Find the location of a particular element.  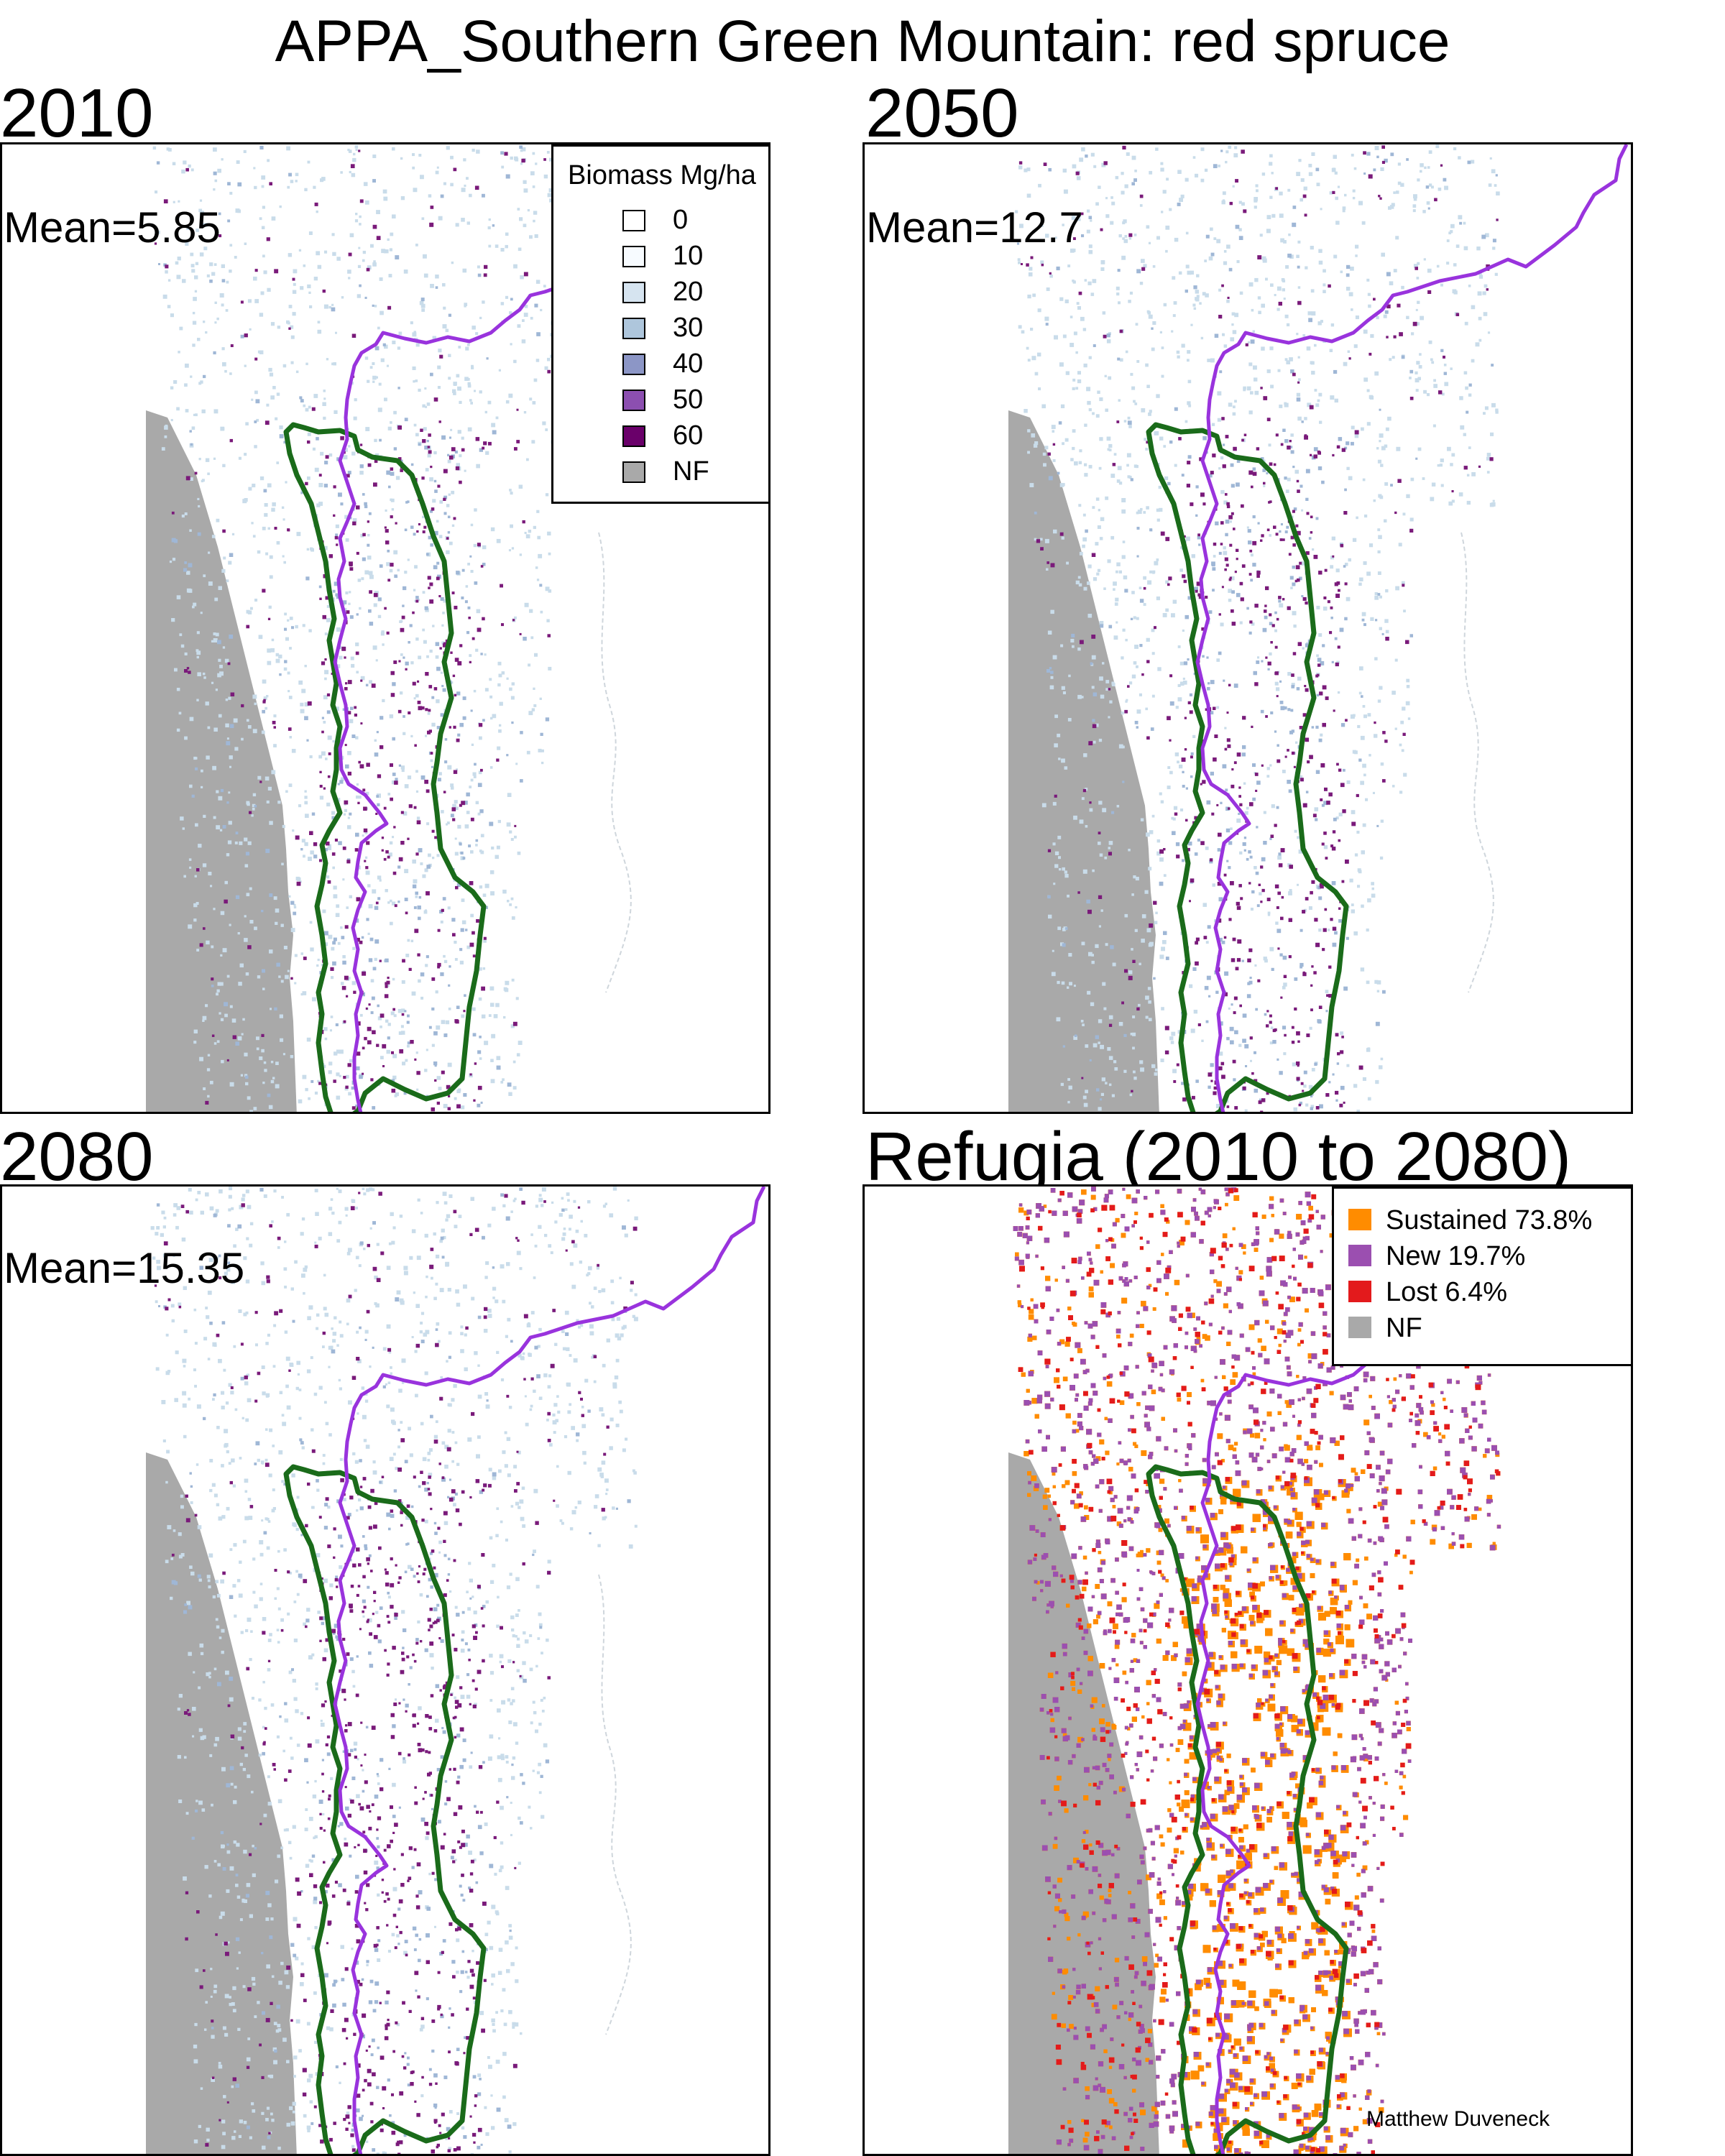

biomass-legend-title: Biomass Mg/ha is located at coordinates (662, 175).